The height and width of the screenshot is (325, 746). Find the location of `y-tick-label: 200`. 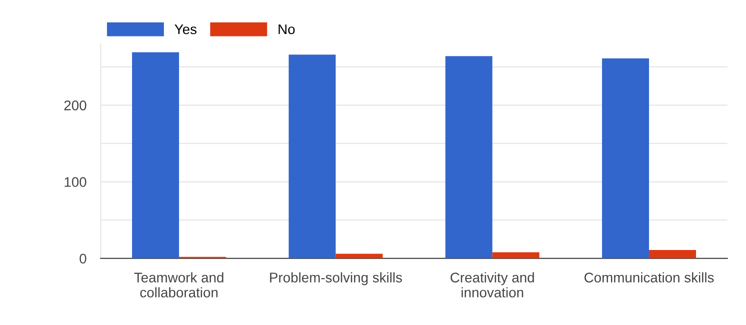

y-tick-label: 200 is located at coordinates (75, 105).